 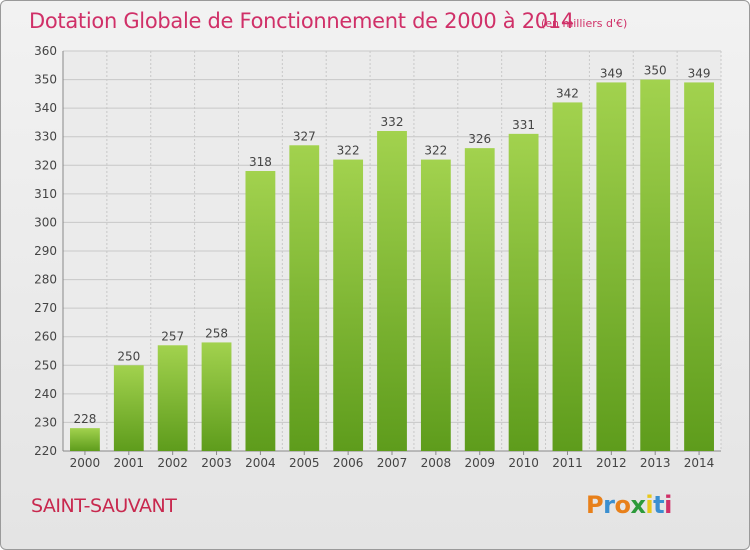 I want to click on data-label: 327, so click(x=304, y=136).